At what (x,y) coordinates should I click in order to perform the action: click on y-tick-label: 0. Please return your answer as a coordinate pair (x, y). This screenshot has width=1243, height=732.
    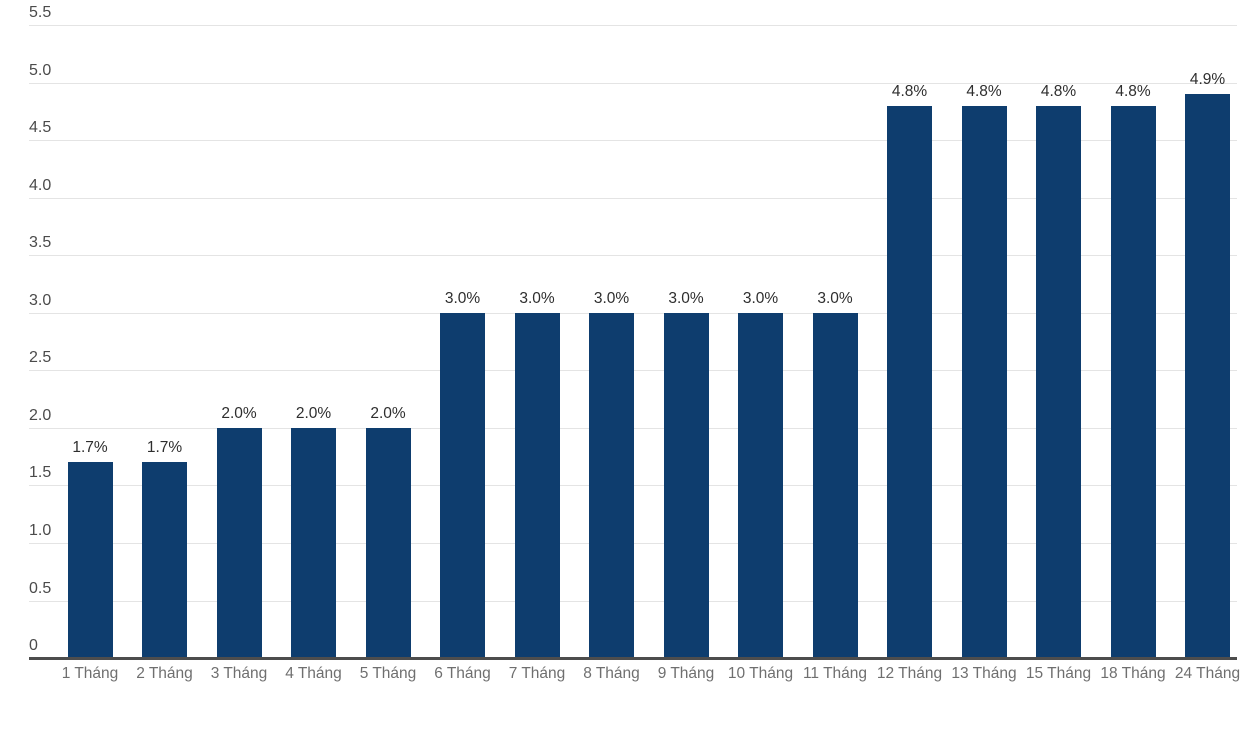
    Looking at the image, I should click on (33, 645).